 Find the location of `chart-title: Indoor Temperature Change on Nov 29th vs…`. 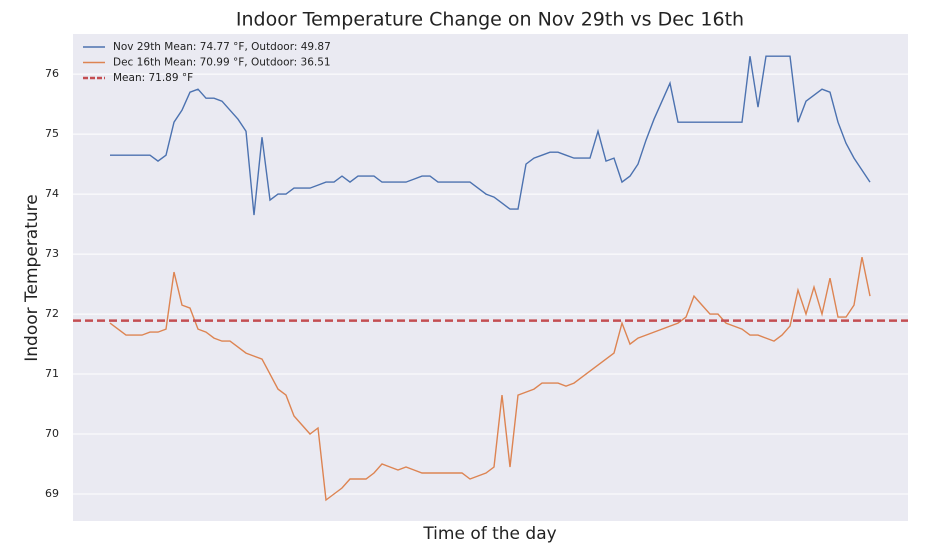

chart-title: Indoor Temperature Change on Nov 29th vs… is located at coordinates (490, 20).